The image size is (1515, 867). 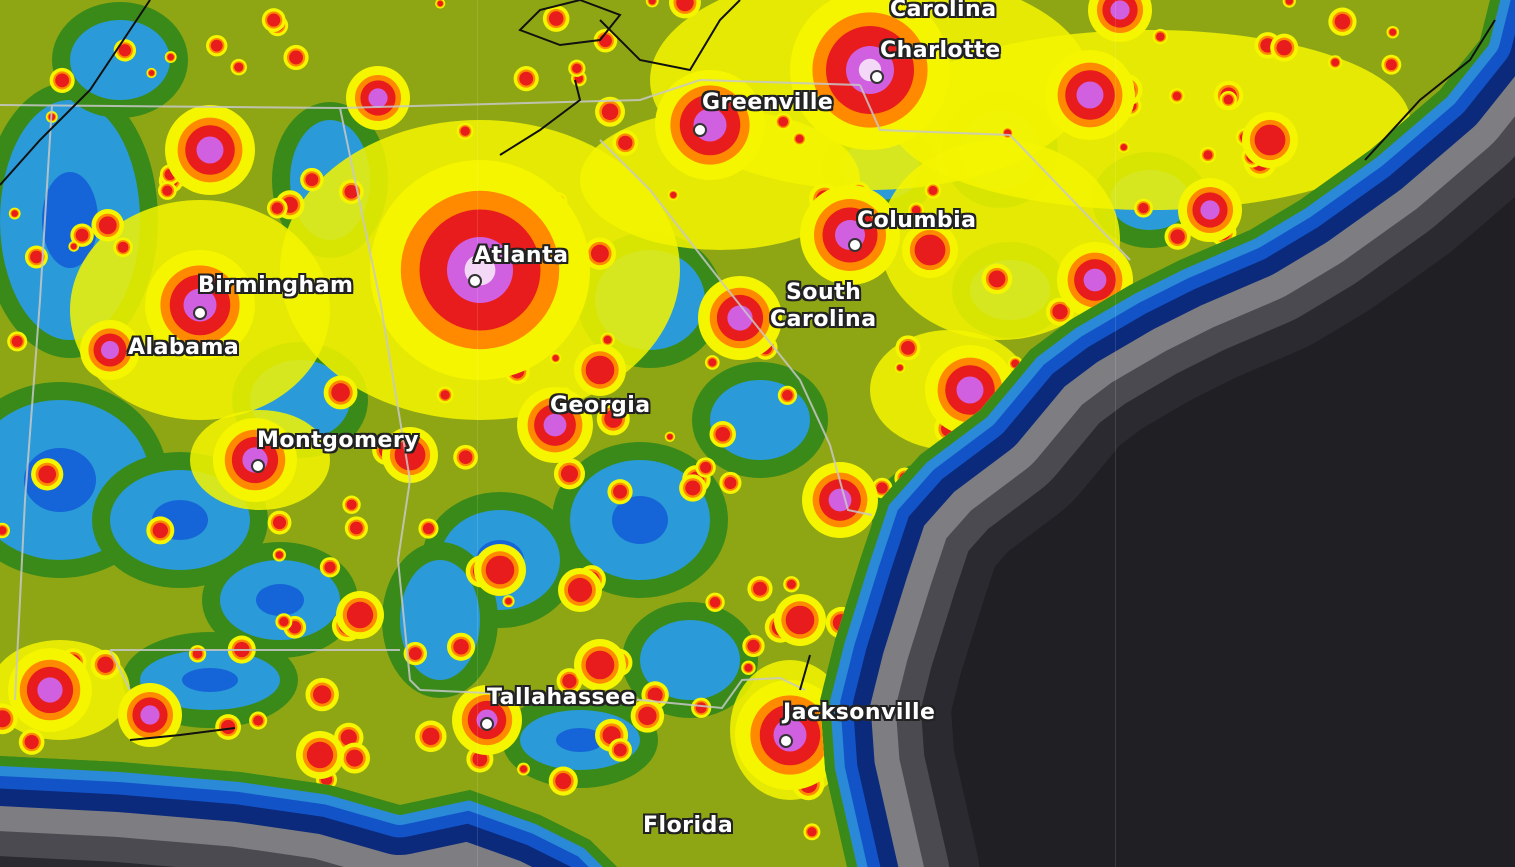 What do you see at coordinates (487, 724) in the screenshot?
I see `city-marker-tallahassee` at bounding box center [487, 724].